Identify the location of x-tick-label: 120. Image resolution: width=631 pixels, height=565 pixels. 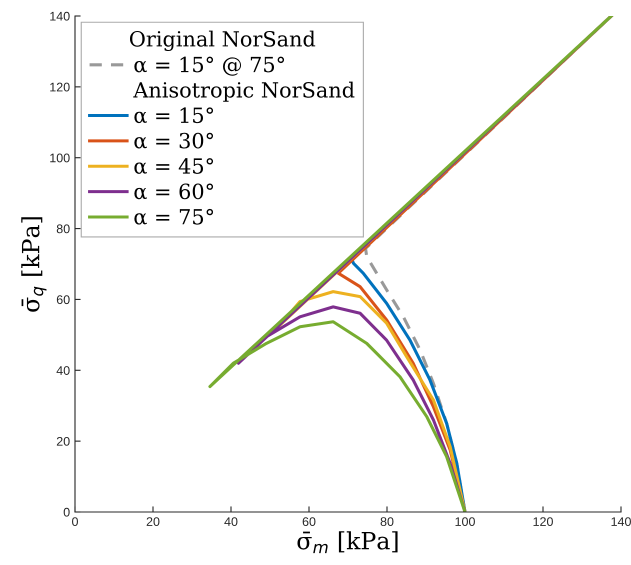
(543, 521).